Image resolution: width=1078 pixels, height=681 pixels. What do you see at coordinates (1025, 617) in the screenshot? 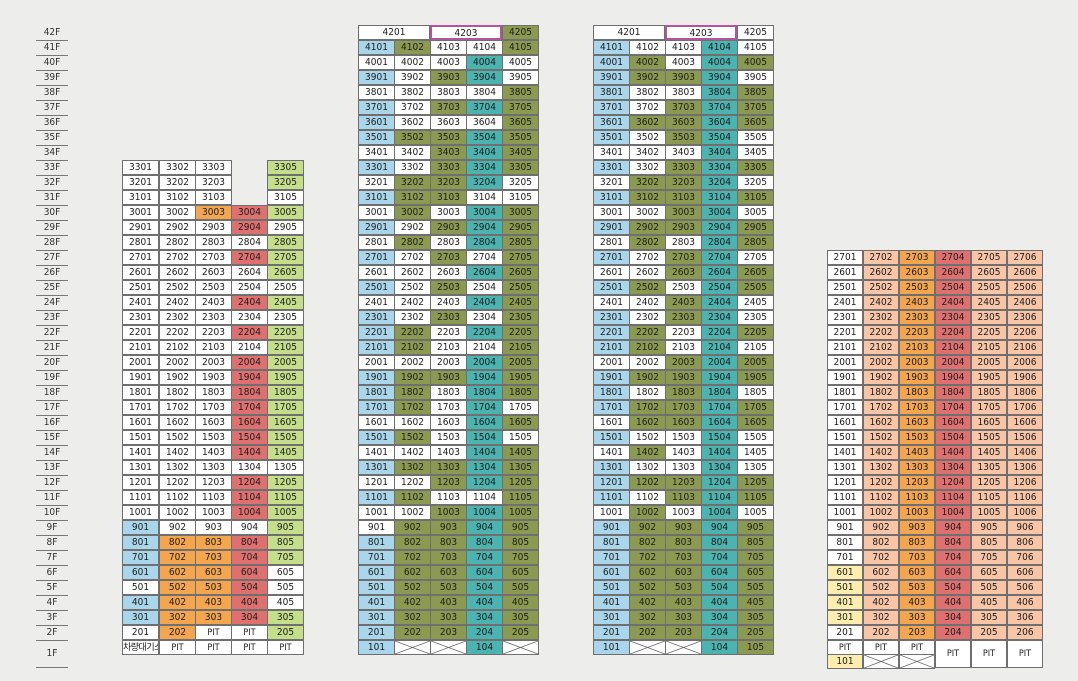
I see `unit-cell: 306` at bounding box center [1025, 617].